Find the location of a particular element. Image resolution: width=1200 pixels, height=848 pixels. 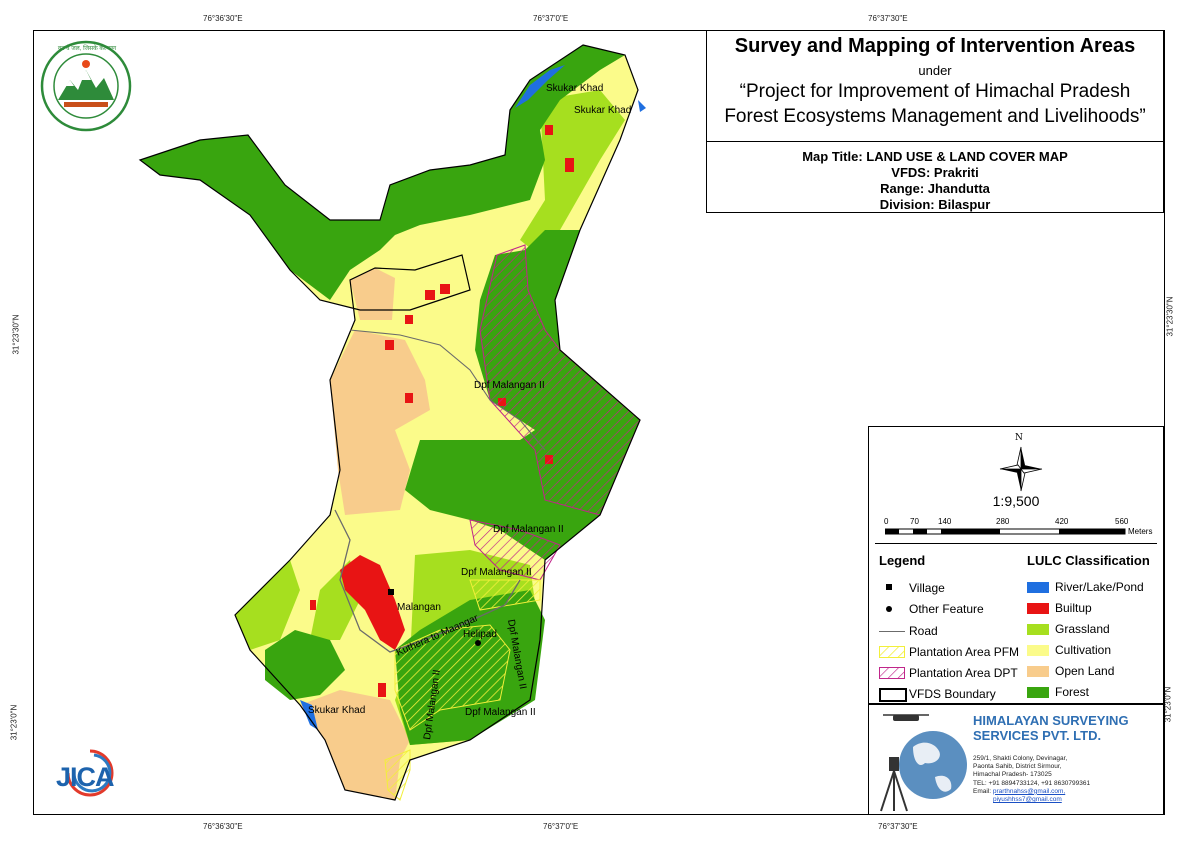

email-label: Email: is located at coordinates (982, 791).